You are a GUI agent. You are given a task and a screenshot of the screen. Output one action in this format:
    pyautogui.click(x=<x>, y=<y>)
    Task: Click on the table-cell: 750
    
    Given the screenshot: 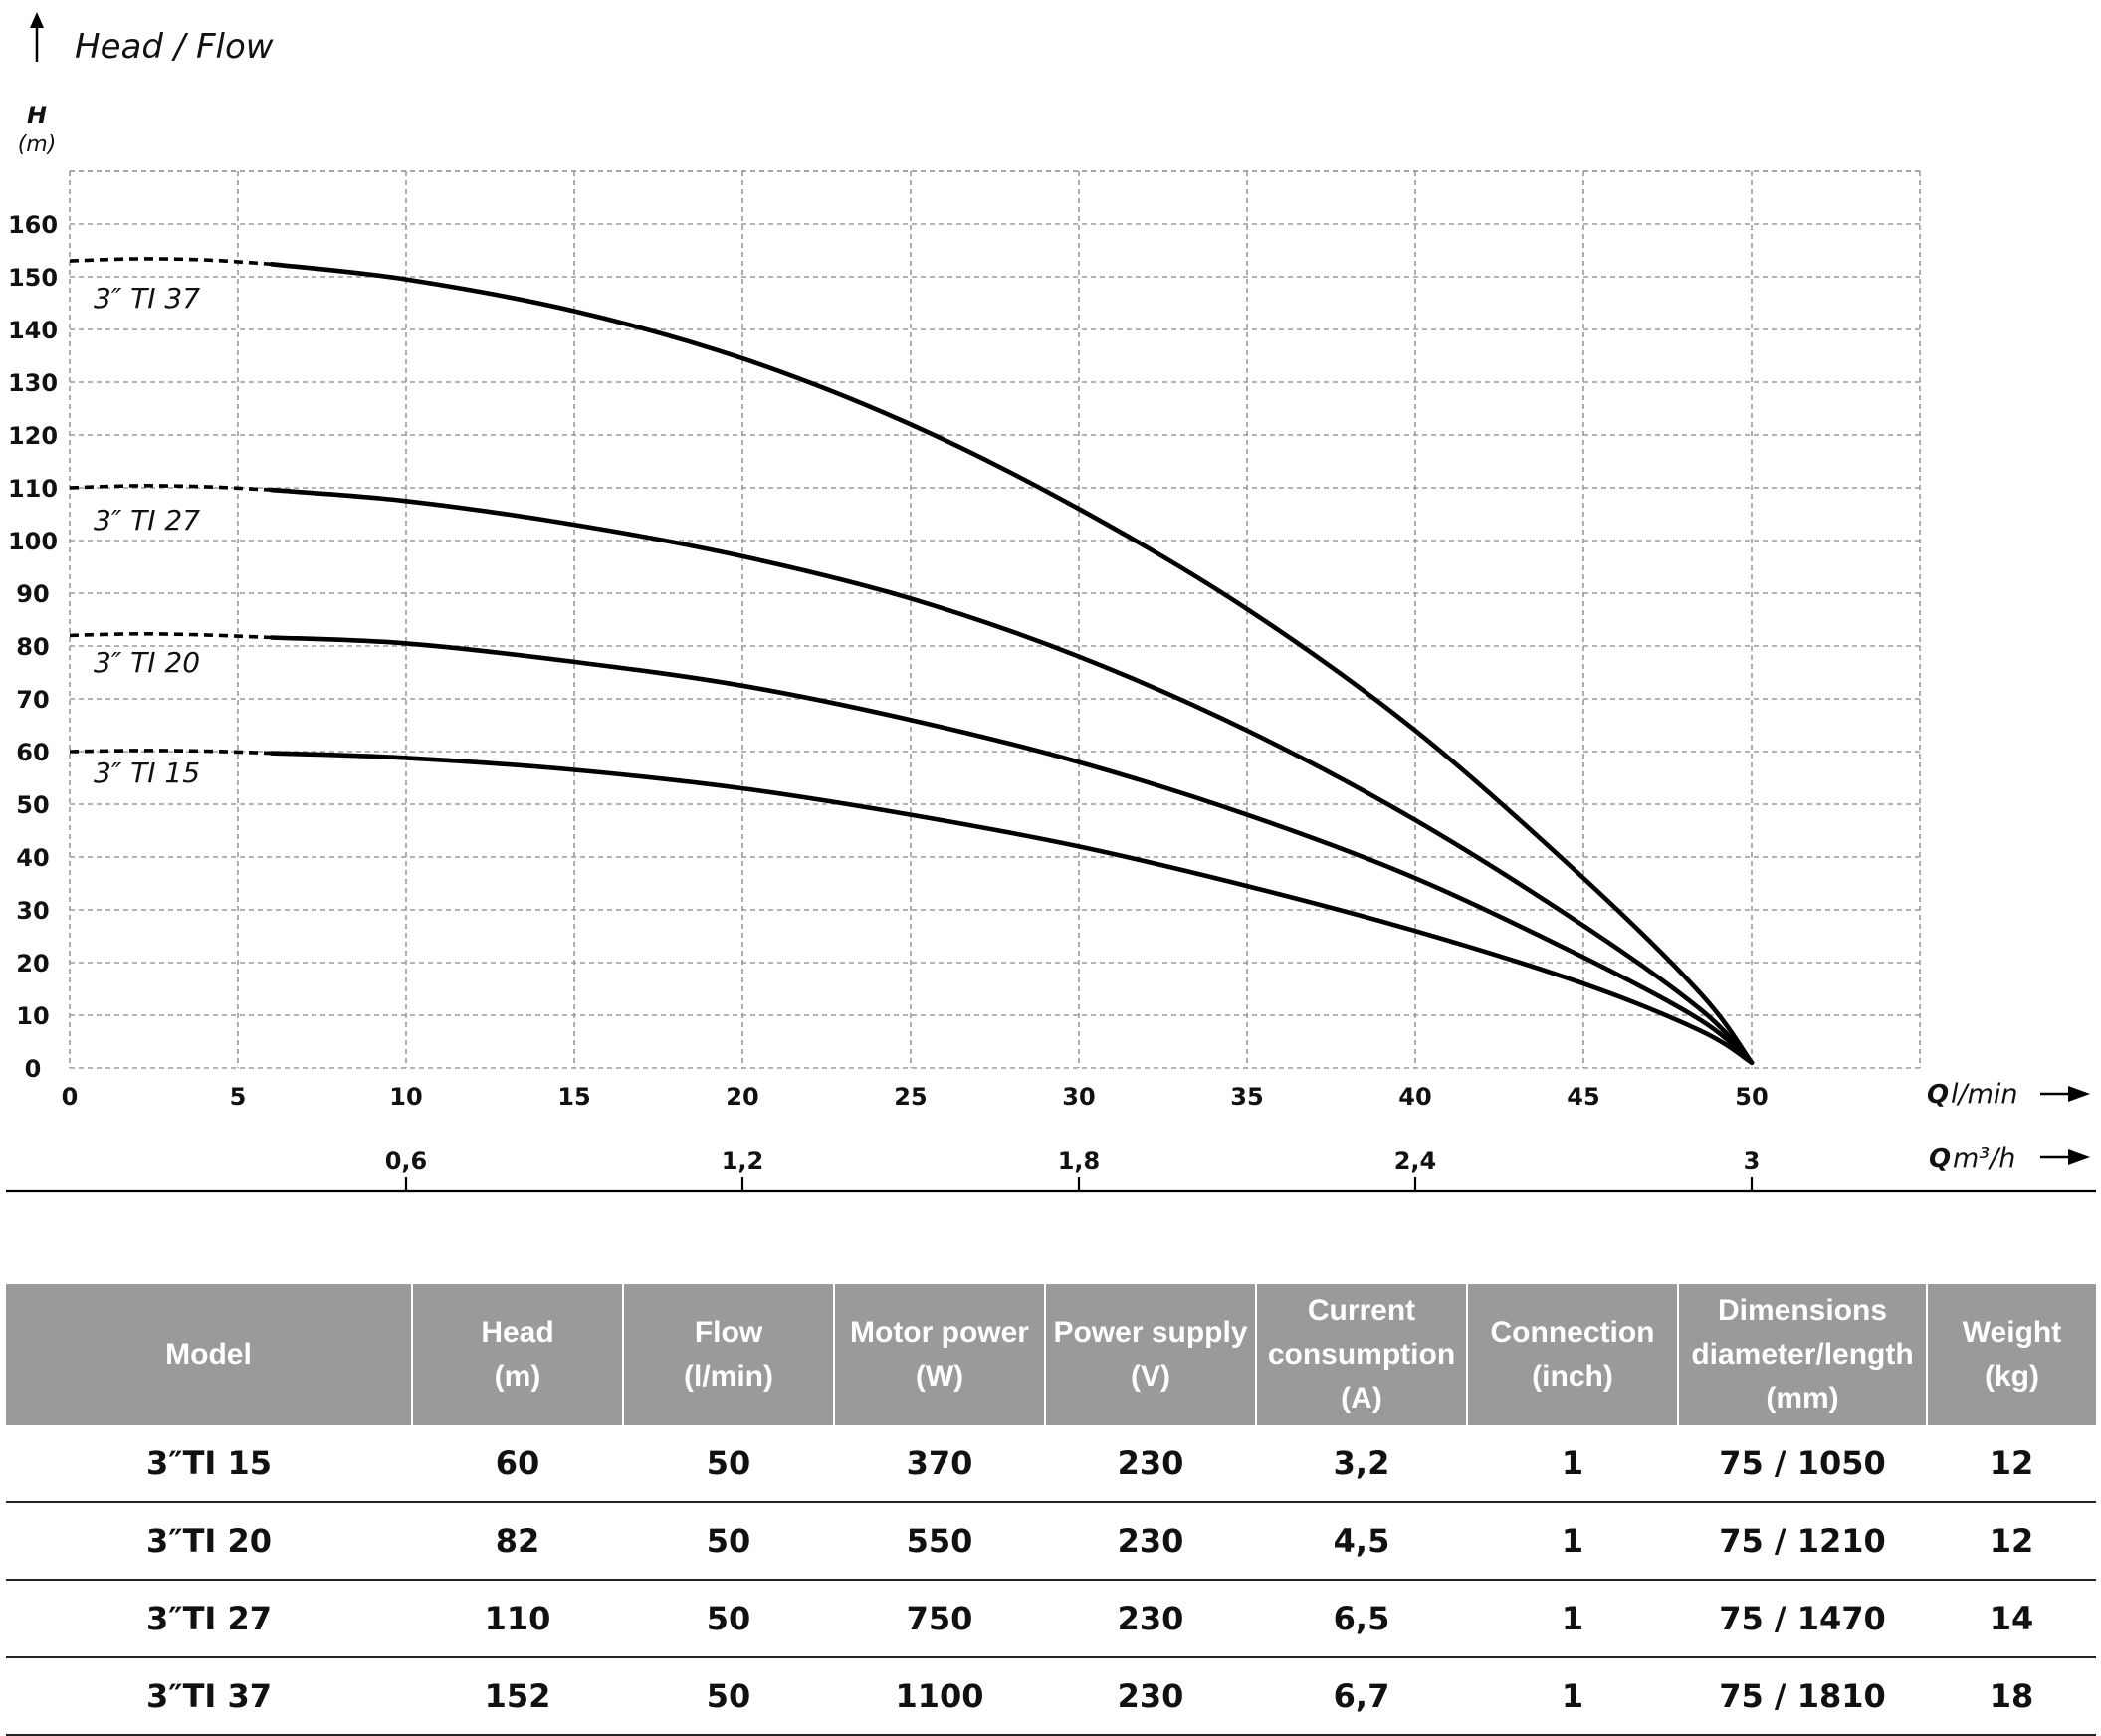 What is the action you would take?
    pyautogui.click(x=939, y=1619)
    